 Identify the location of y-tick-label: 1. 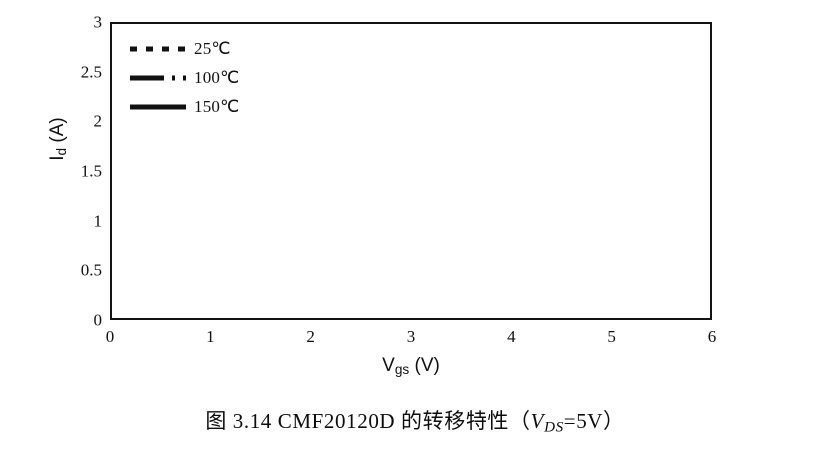
(98, 221).